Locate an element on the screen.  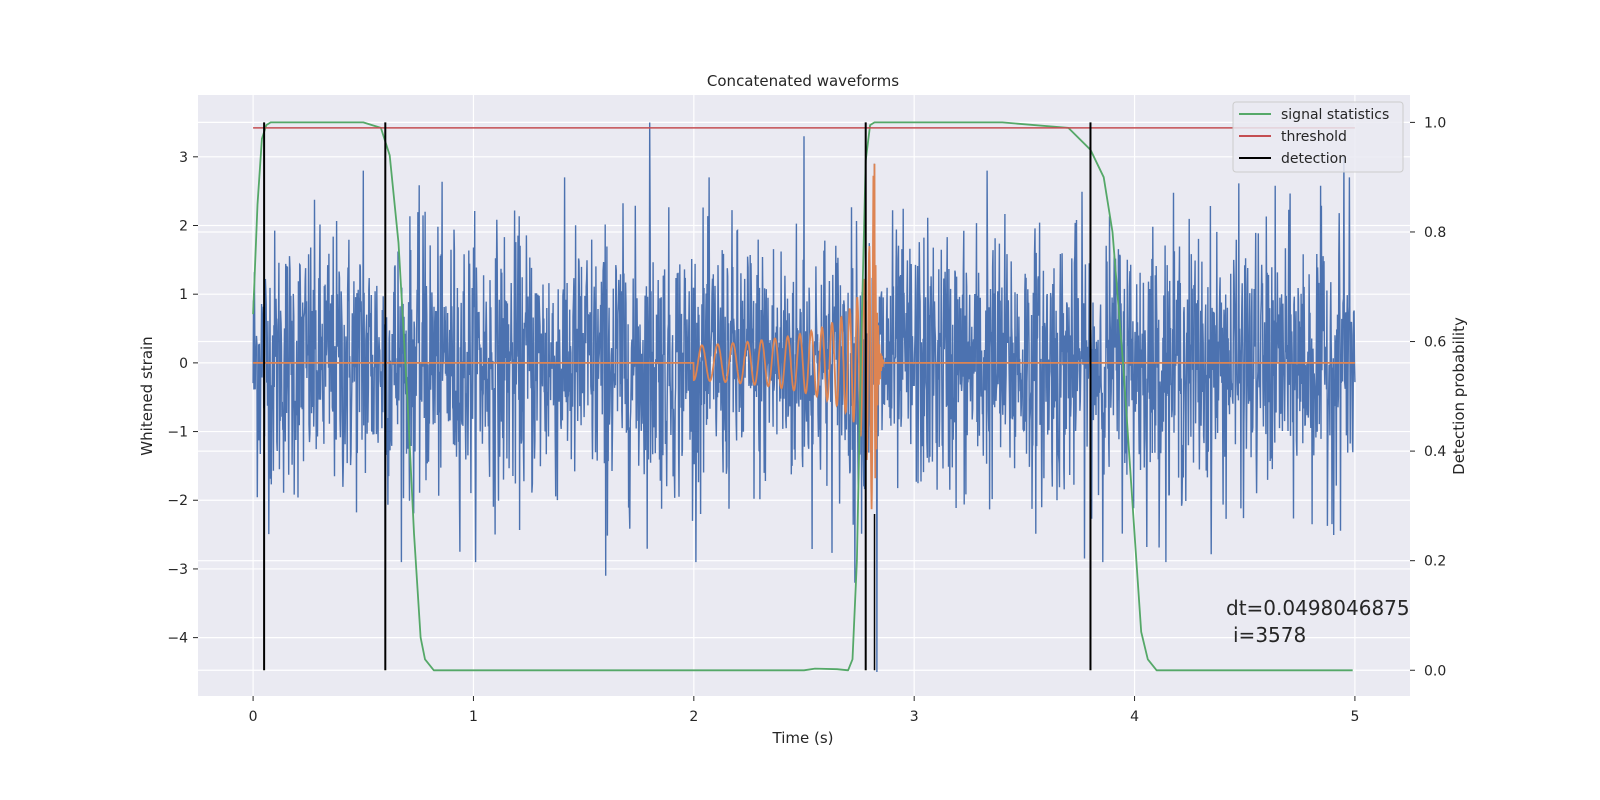
annotation: dt=0.0498046875 i=3578 is located at coordinates (1318, 621).